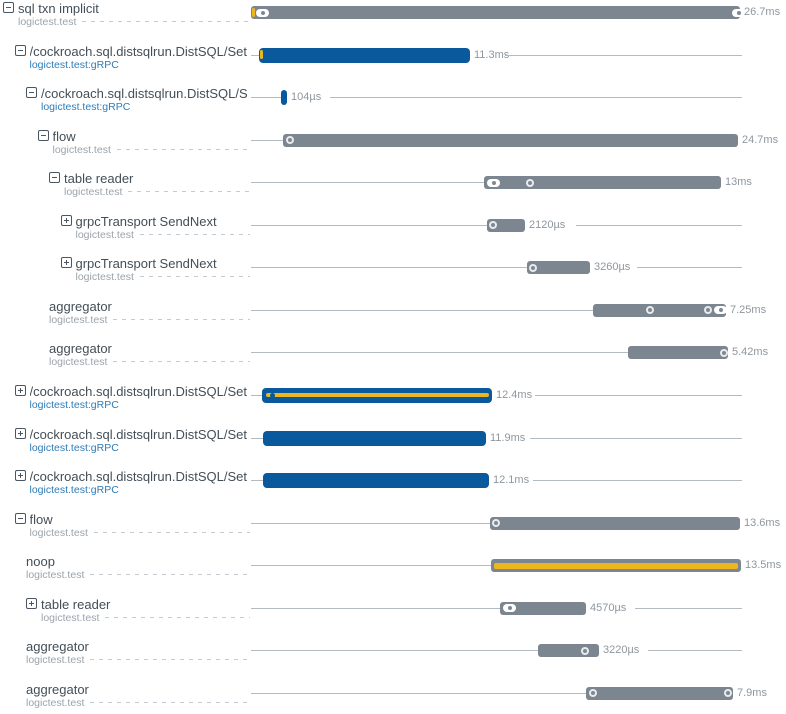 This screenshot has height=714, width=786. Describe the element at coordinates (393, 533) in the screenshot. I see `trace-row: flow logictest.test 13.6ms` at that location.